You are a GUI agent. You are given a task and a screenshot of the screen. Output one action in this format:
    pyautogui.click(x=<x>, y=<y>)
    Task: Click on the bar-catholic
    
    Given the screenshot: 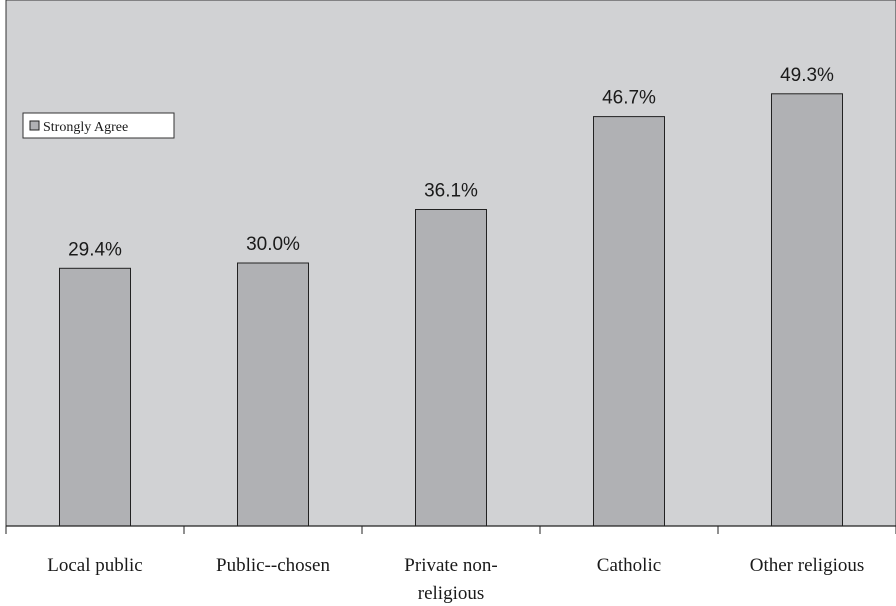 What is the action you would take?
    pyautogui.click(x=629, y=321)
    